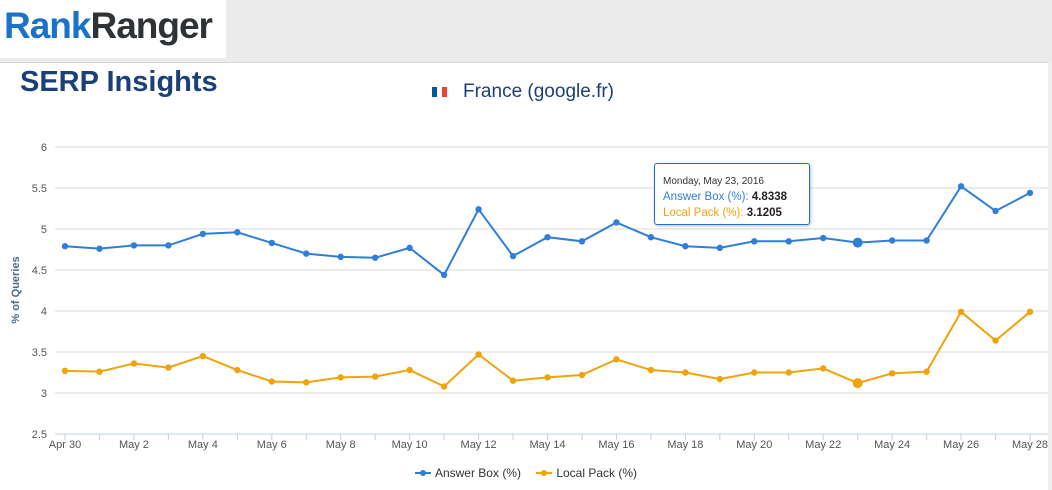 This screenshot has width=1052, height=490. Describe the element at coordinates (544, 473) in the screenshot. I see `legend-symbol-local-pack` at that location.